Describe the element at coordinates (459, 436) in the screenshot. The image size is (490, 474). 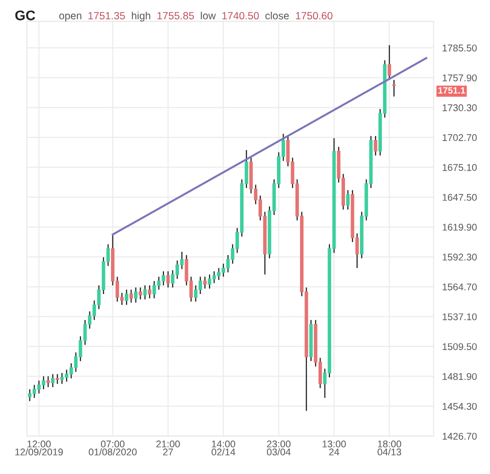
I see `y-tick-label: 1426.70` at that location.